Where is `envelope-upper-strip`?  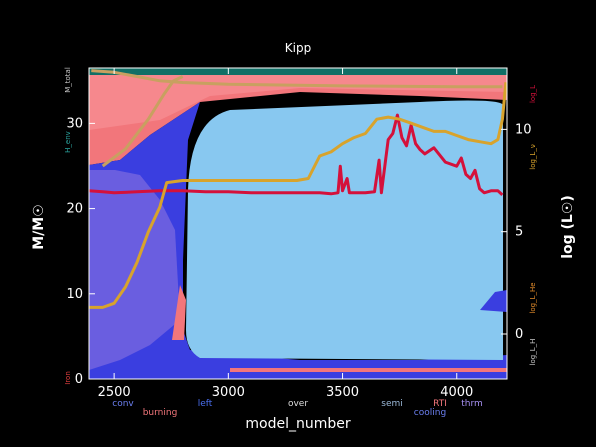
envelope-upper-strip is located at coordinates (298, 102).